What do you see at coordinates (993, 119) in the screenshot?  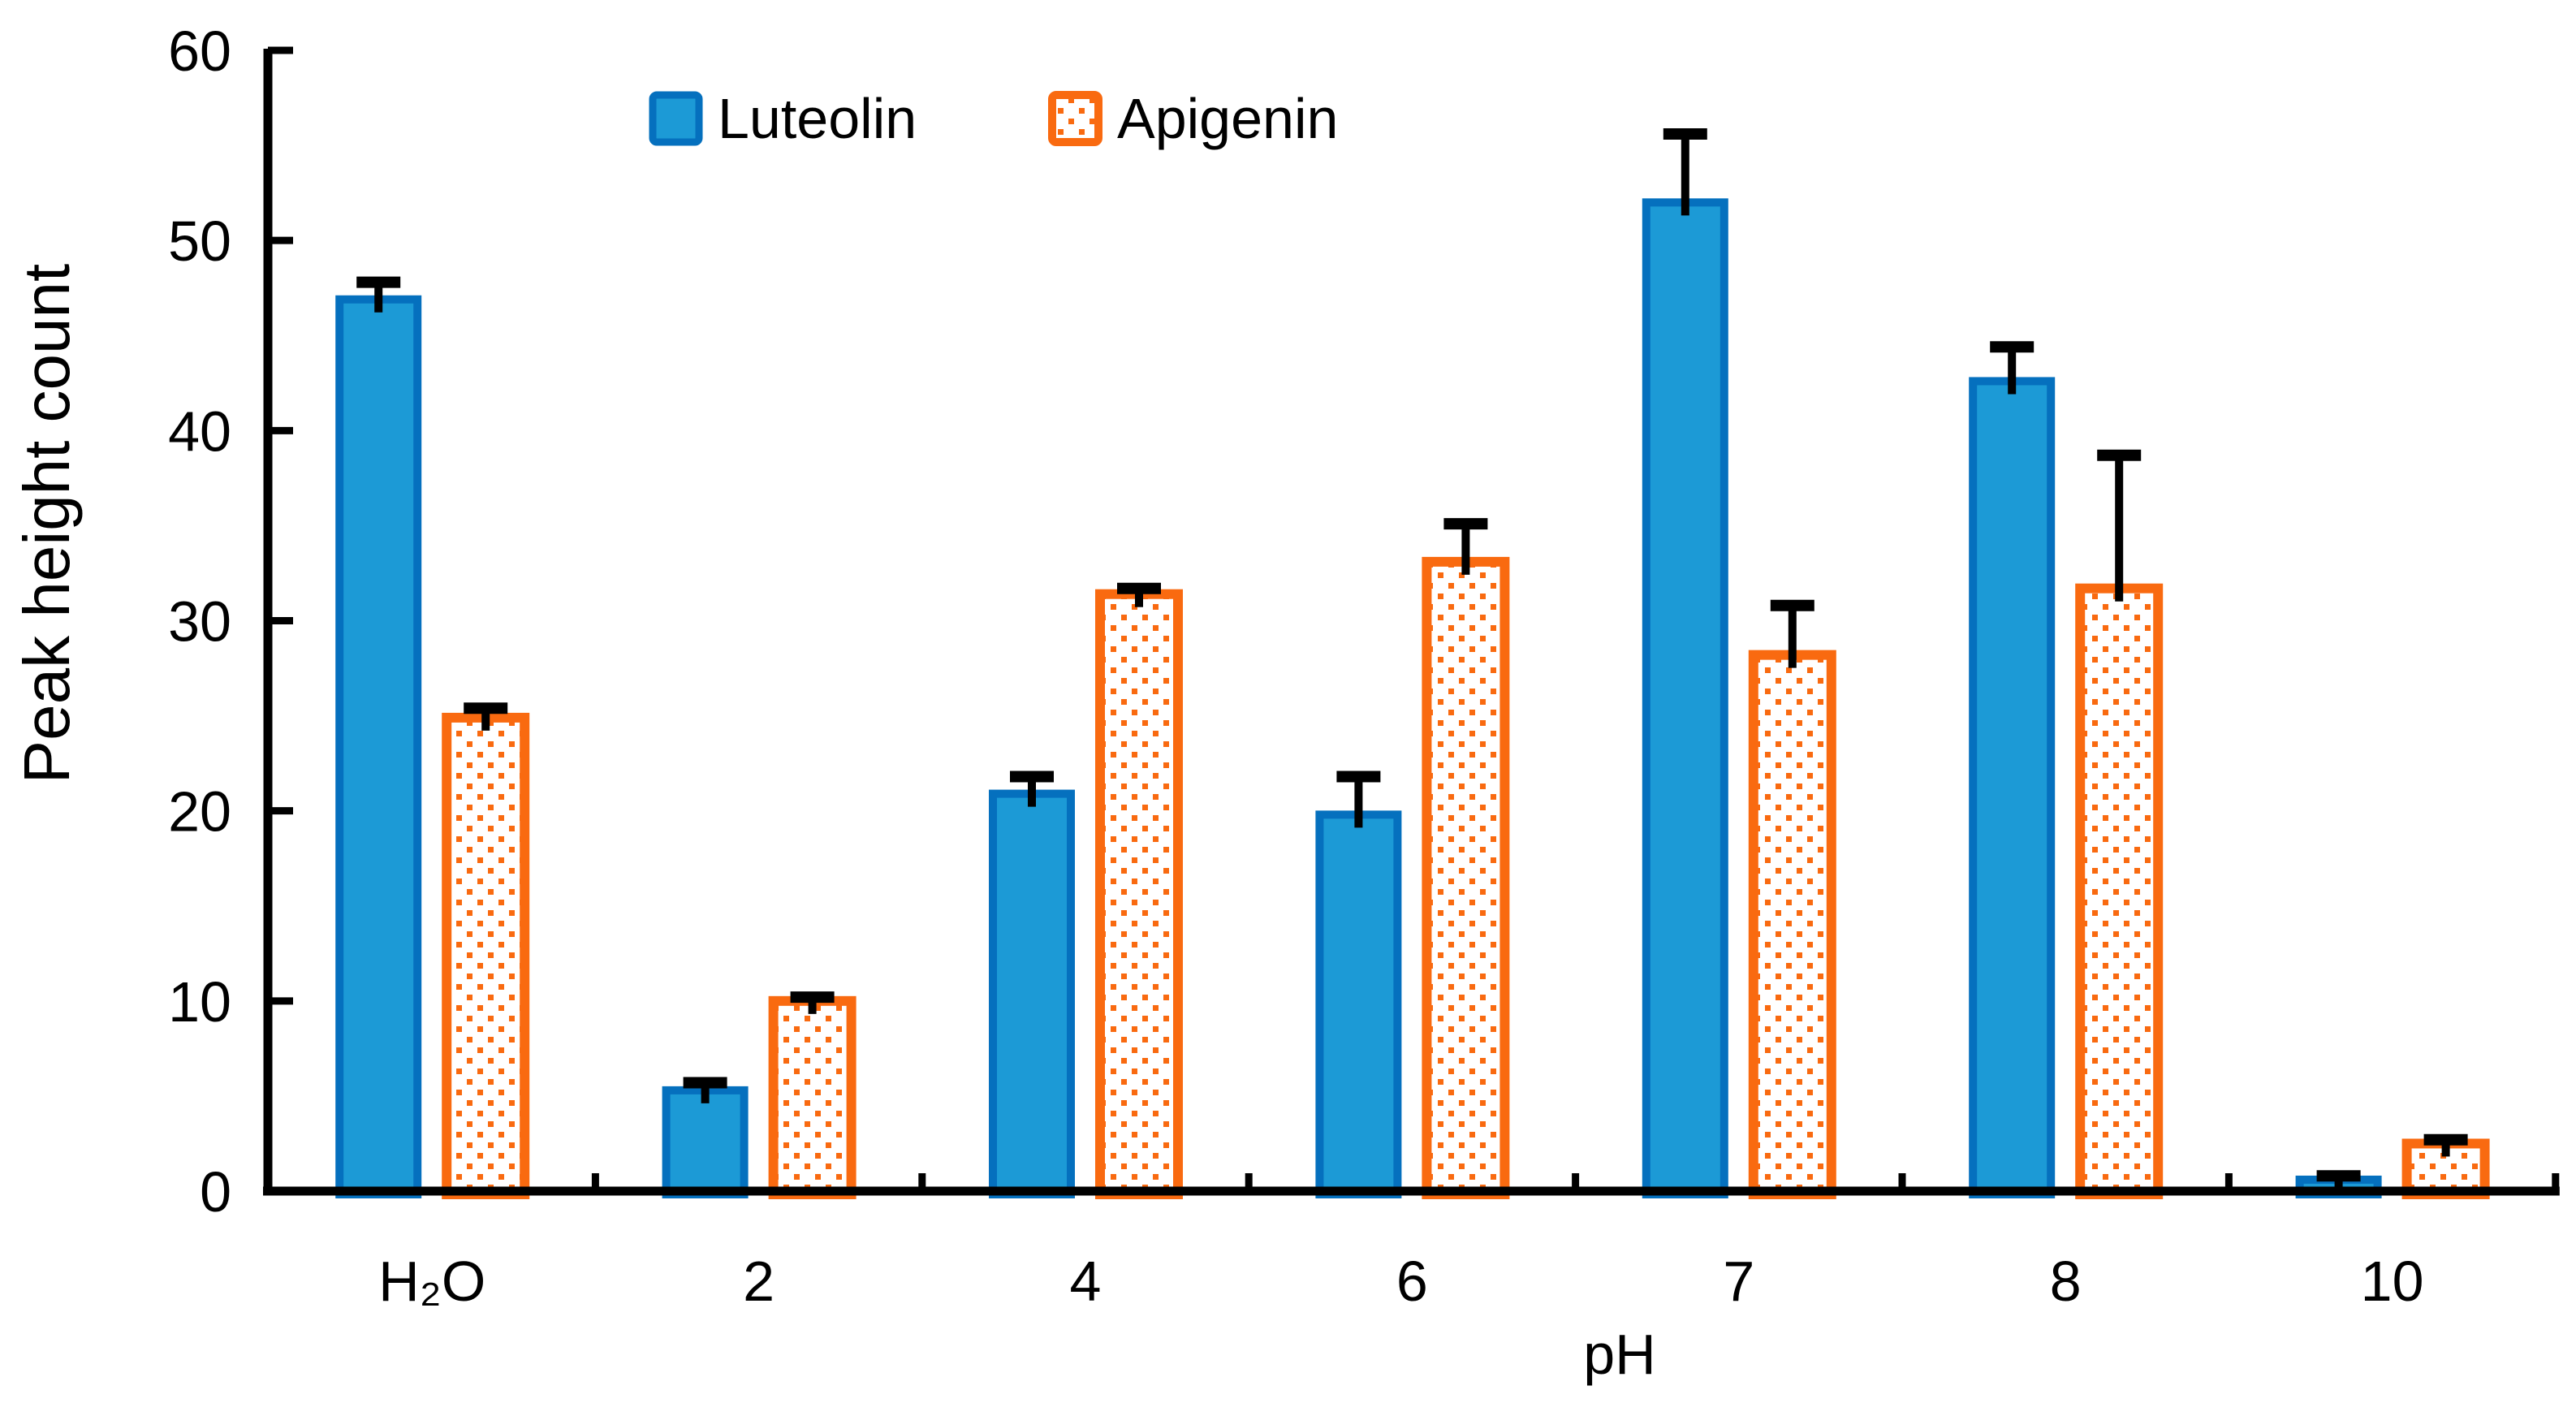 I see `legend: Luteolin Apigenin` at bounding box center [993, 119].